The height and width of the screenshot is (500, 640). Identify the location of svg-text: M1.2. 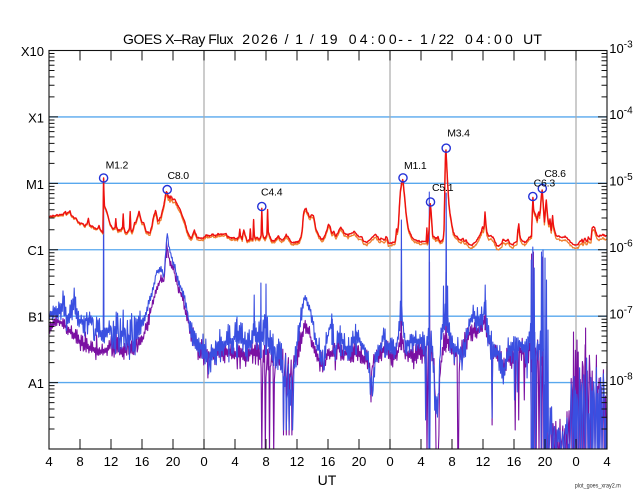
(117, 166).